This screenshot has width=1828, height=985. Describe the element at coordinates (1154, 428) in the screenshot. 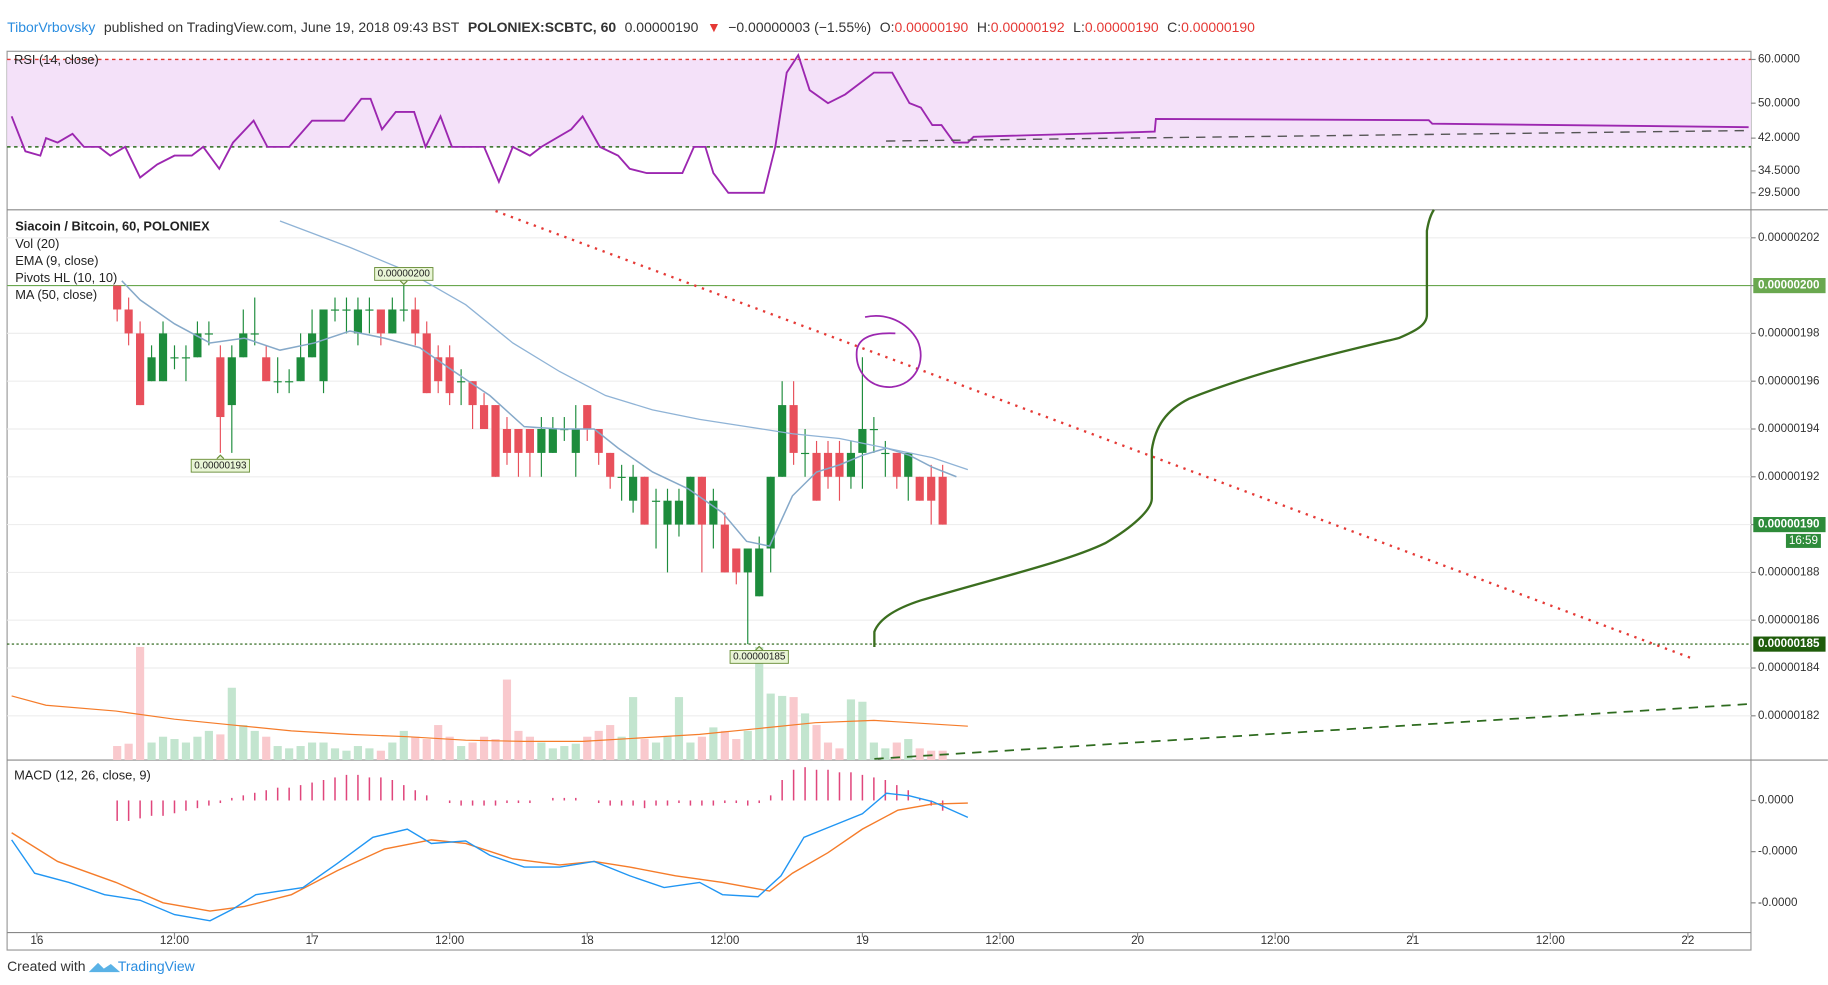

I see `curve-drawing` at that location.